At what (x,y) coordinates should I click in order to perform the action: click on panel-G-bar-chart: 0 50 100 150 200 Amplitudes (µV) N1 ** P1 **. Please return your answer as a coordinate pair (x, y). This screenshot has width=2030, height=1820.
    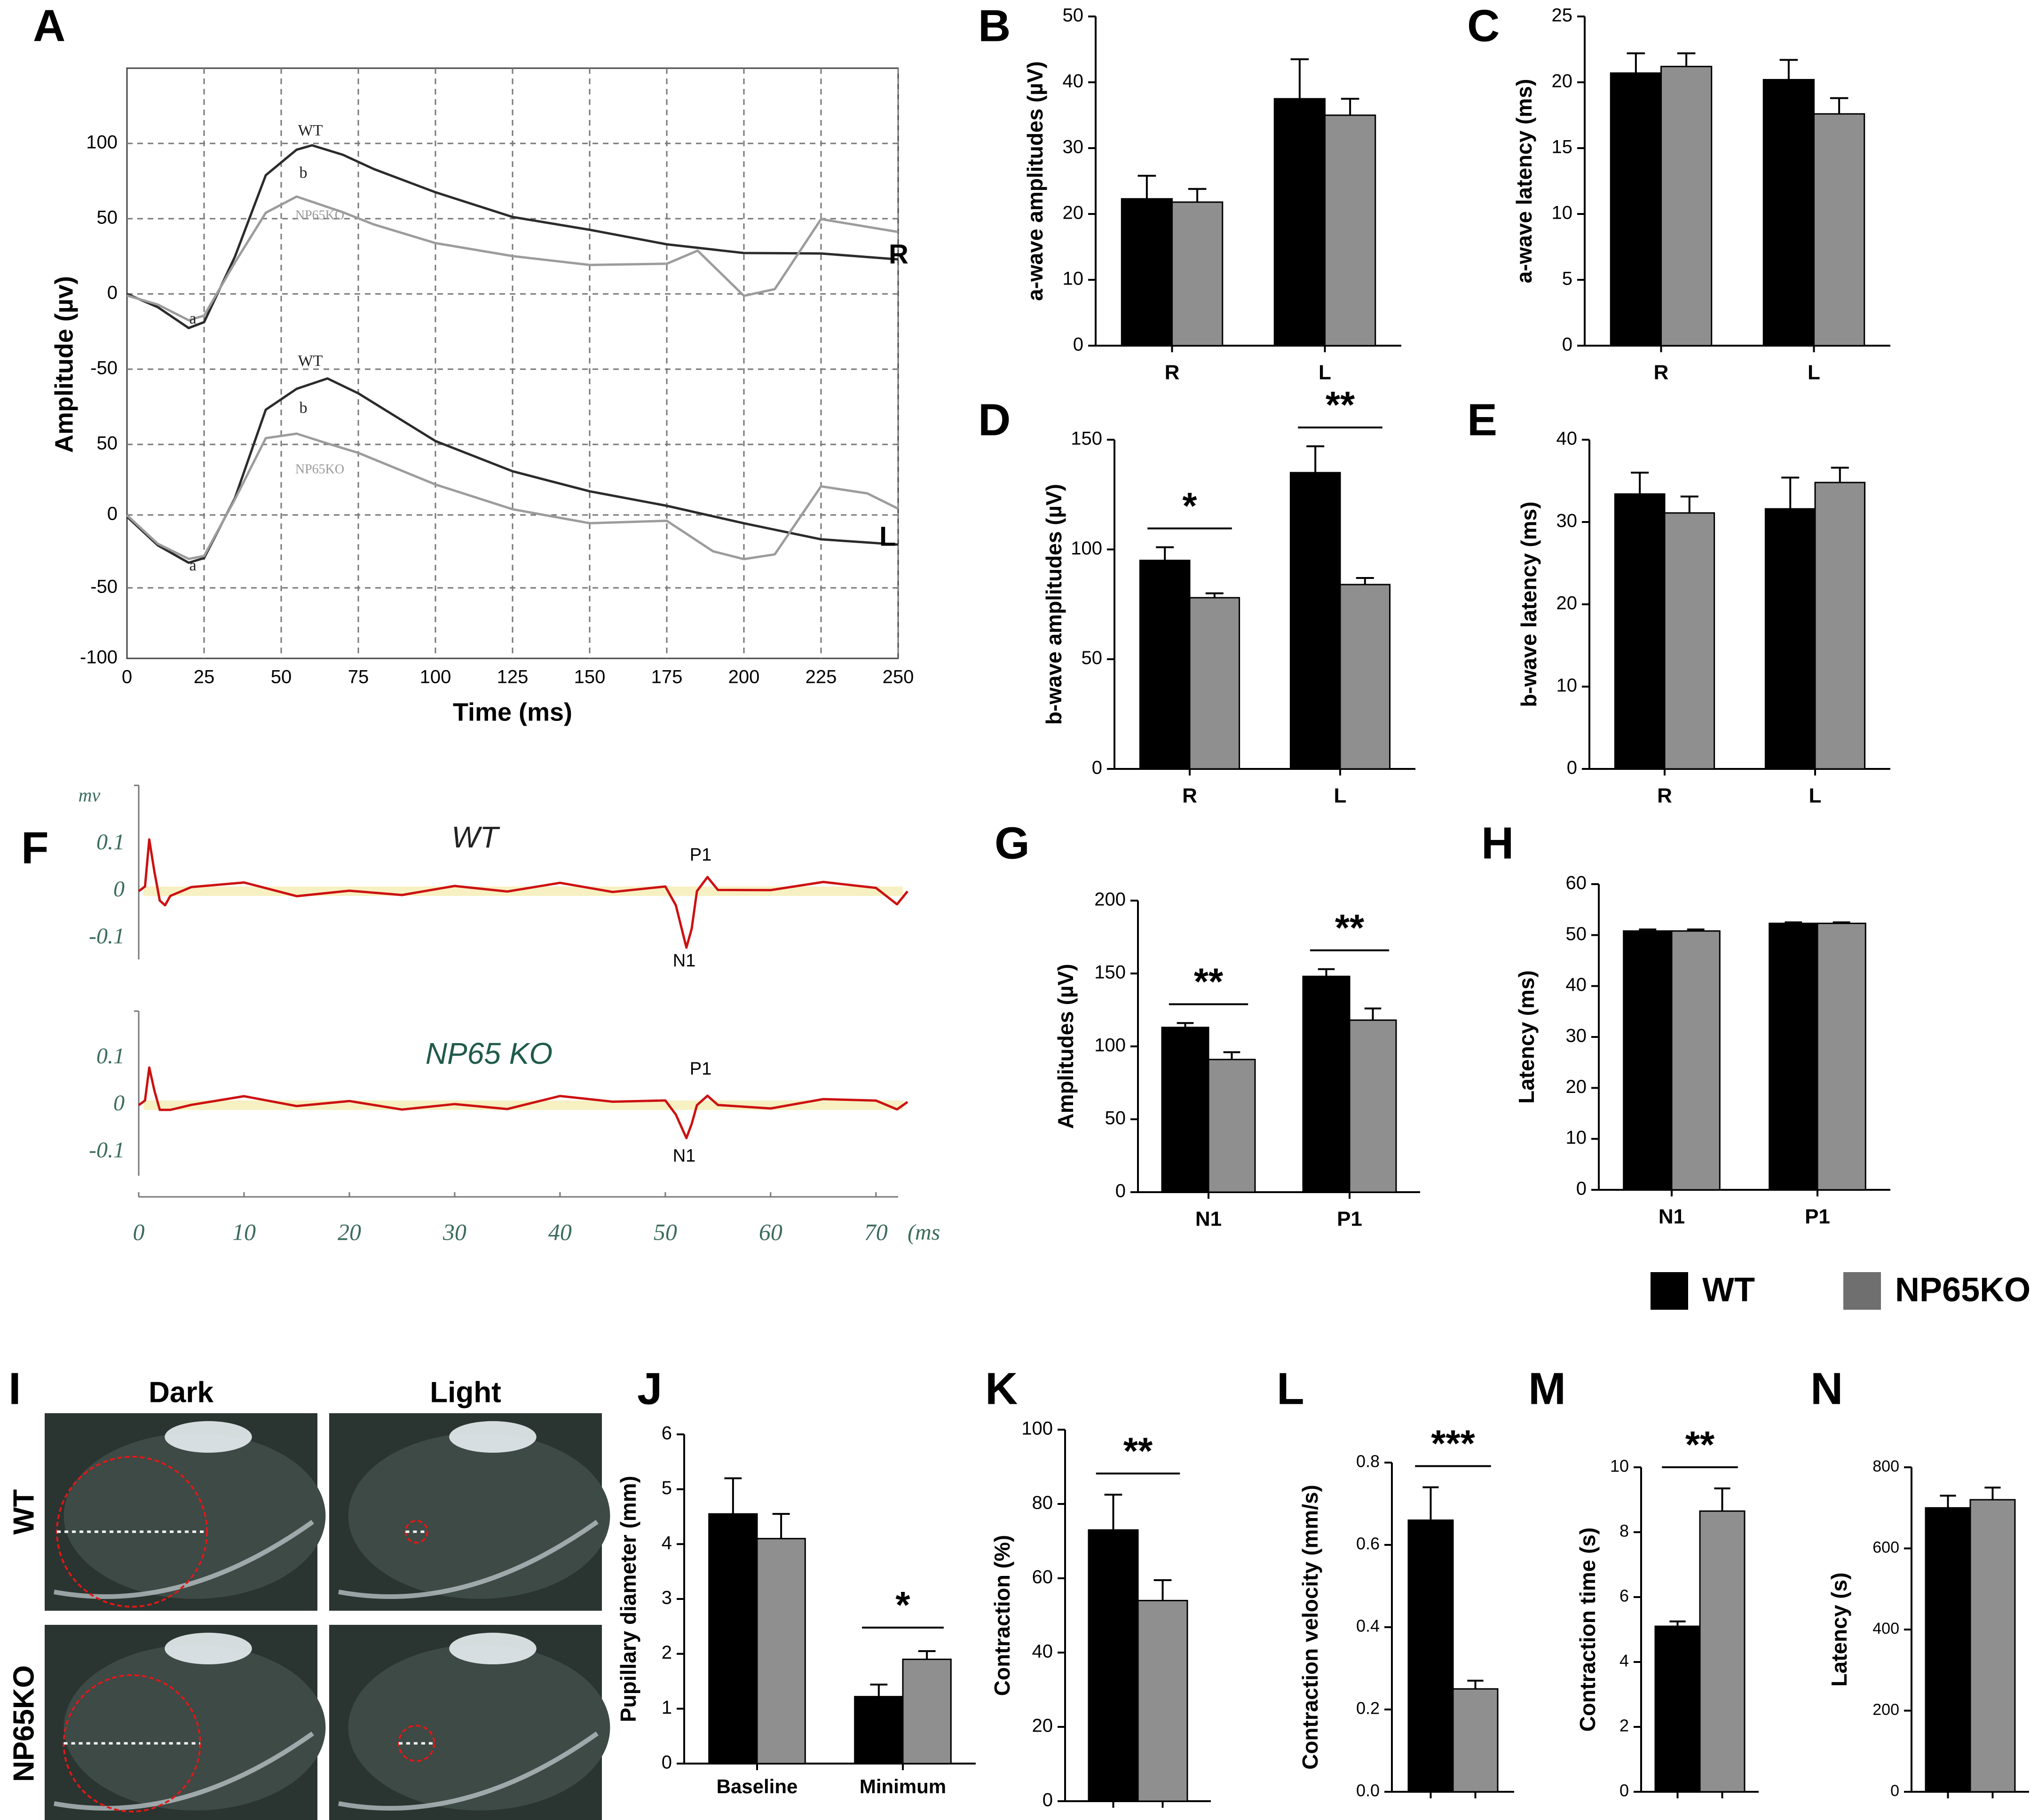
    Looking at the image, I should click on (1236, 1060).